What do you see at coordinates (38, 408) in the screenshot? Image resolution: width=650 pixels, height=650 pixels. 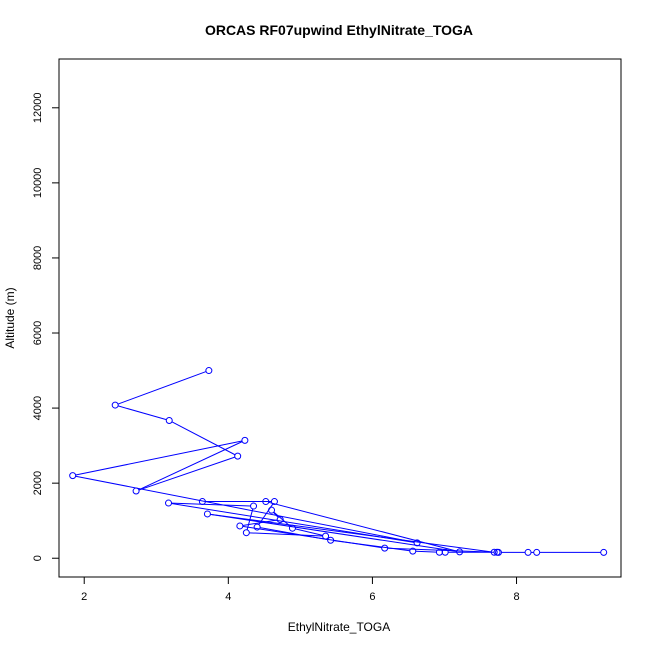 I see `y-tick-label: 4000` at bounding box center [38, 408].